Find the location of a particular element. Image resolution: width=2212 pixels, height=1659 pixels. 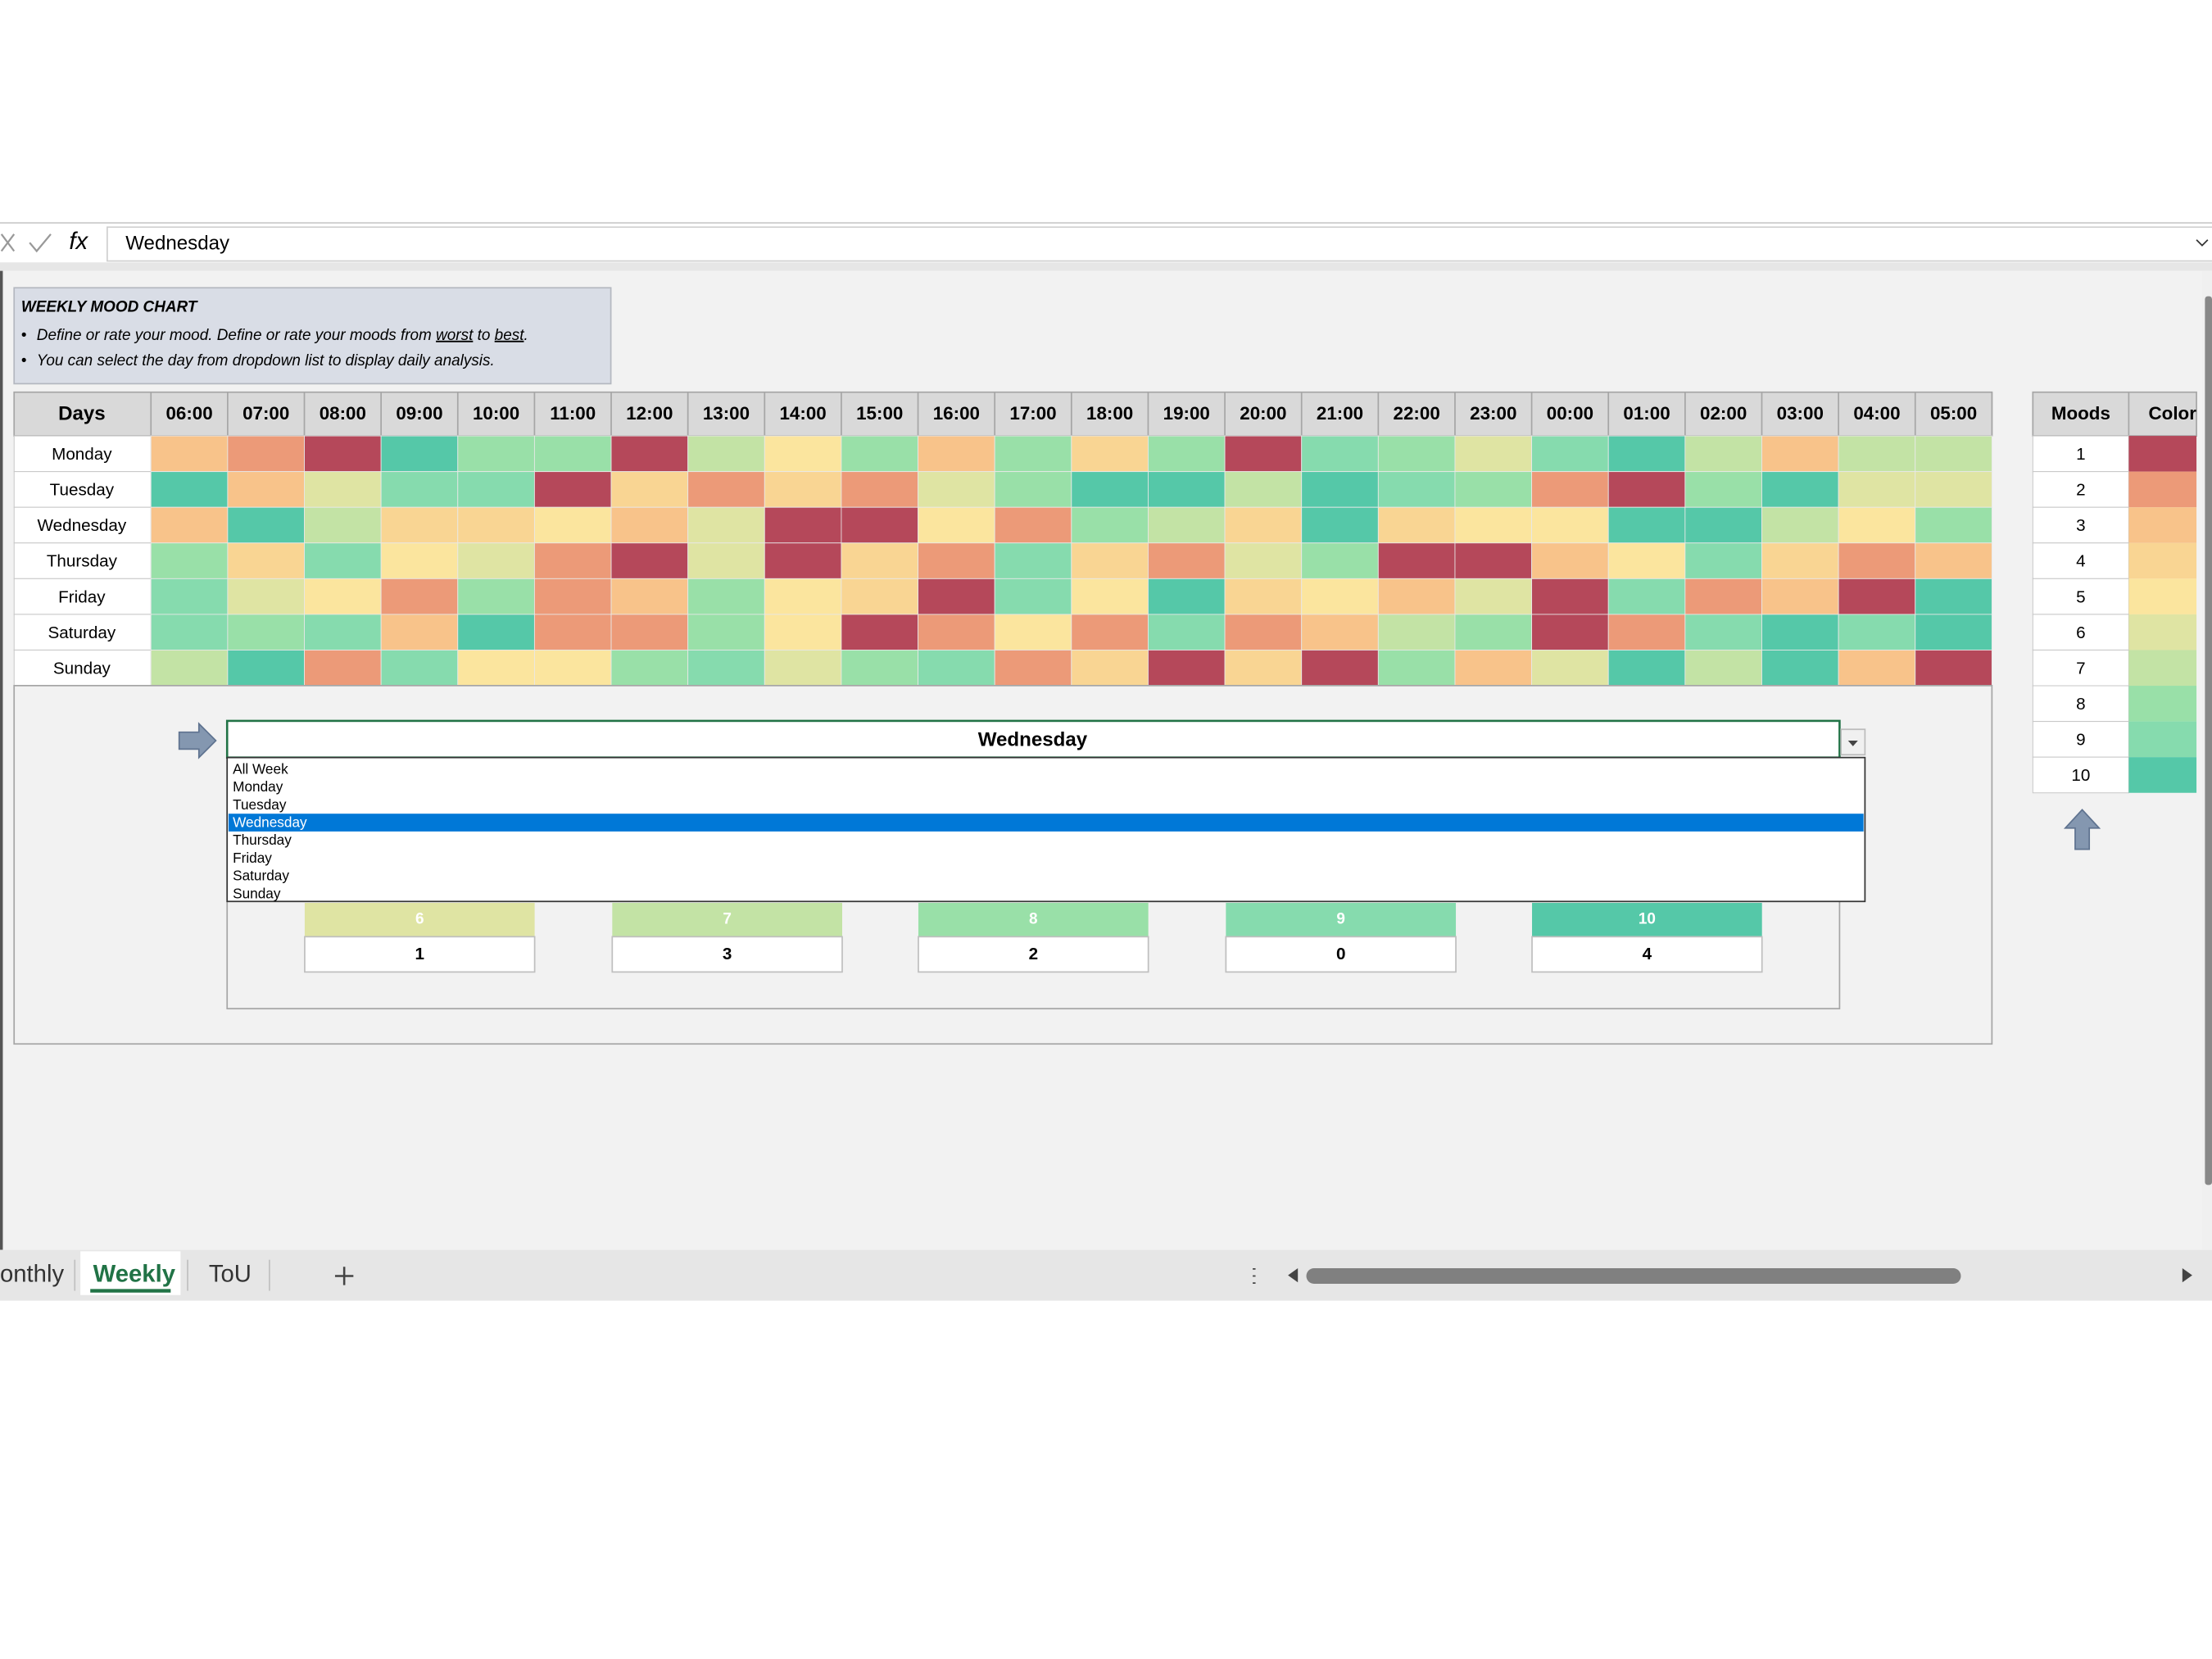

h-scroll-thumb is located at coordinates (1633, 1276).